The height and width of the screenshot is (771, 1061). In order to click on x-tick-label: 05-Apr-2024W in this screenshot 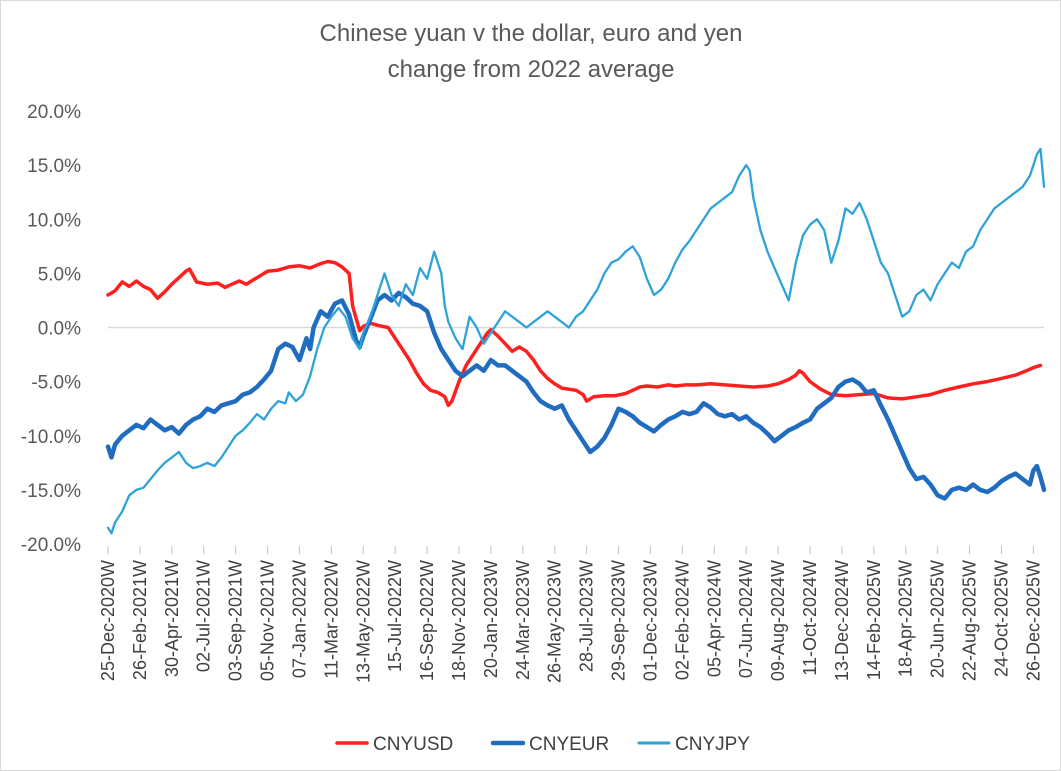, I will do `click(714, 618)`.